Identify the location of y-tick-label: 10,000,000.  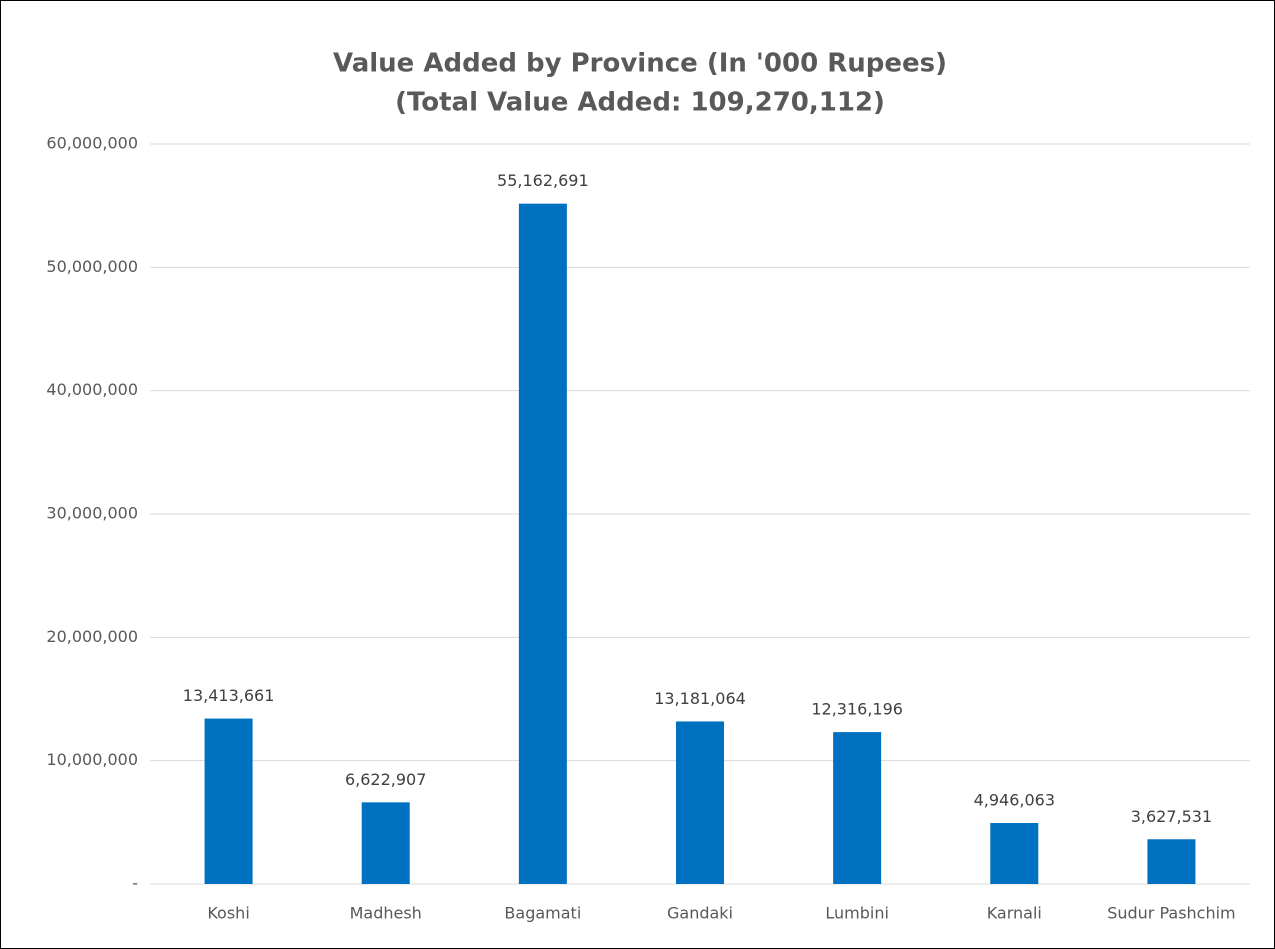
(92, 759).